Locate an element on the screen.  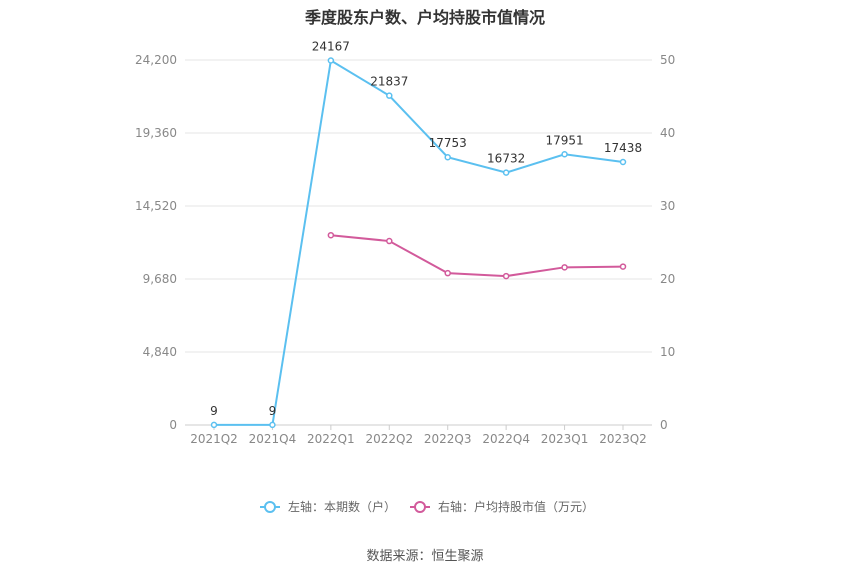
left-tick-label: 9,680 is located at coordinates (160, 279).